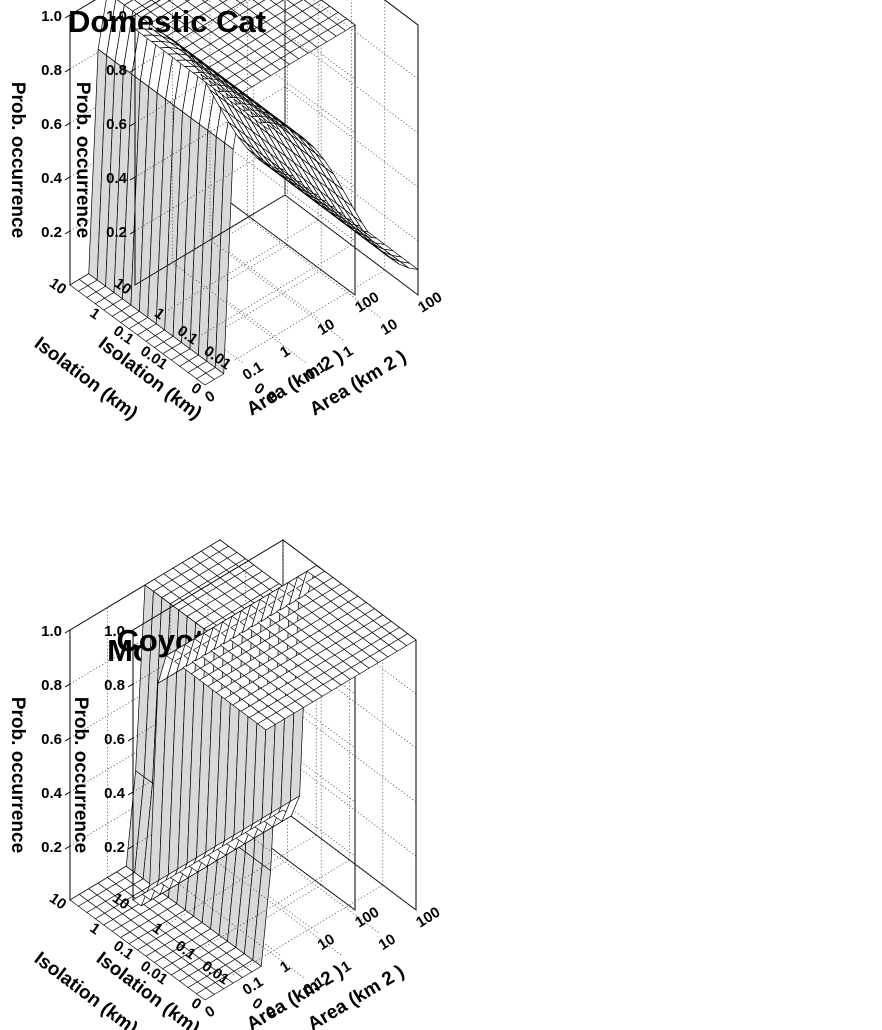 This screenshot has height=1030, width=882. What do you see at coordinates (196, 1004) in the screenshot?
I see `isolation-tick-label: 0` at bounding box center [196, 1004].